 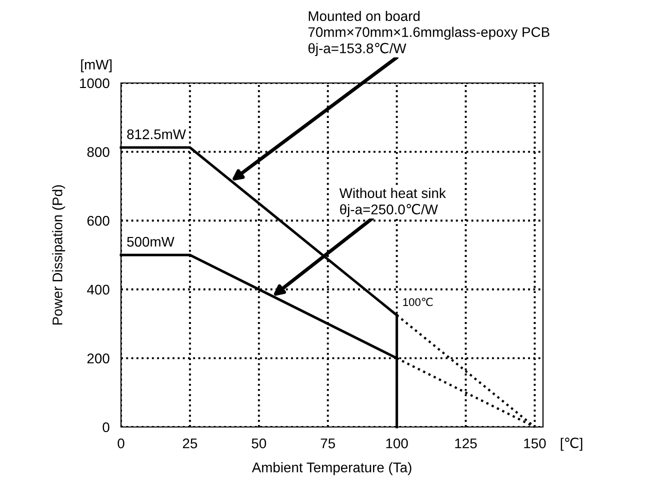 What do you see at coordinates (98, 152) in the screenshot?
I see `y-tick-label: 800` at bounding box center [98, 152].